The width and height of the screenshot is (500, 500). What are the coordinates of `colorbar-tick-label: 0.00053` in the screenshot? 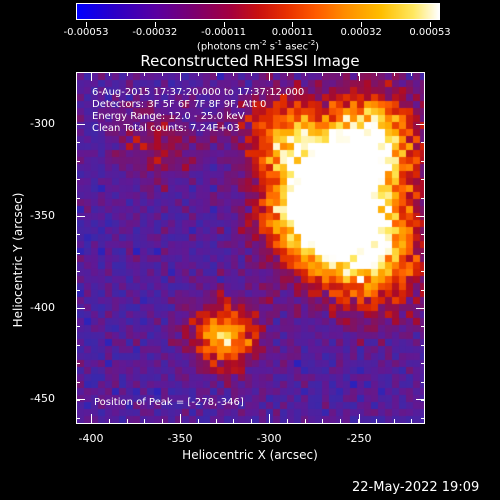 It's located at (430, 32).